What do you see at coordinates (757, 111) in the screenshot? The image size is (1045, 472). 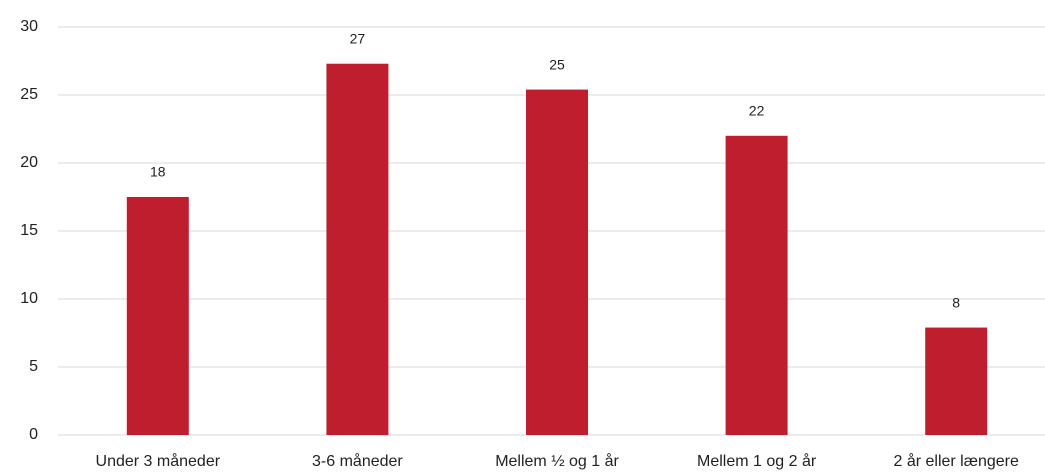 I see `value-label: 22` at bounding box center [757, 111].